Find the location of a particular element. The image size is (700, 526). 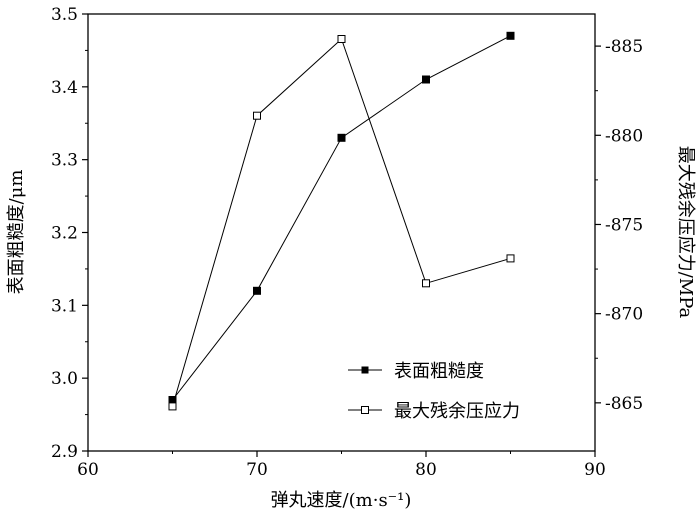

left-y-tick-label: 3.0 is located at coordinates (64, 379).